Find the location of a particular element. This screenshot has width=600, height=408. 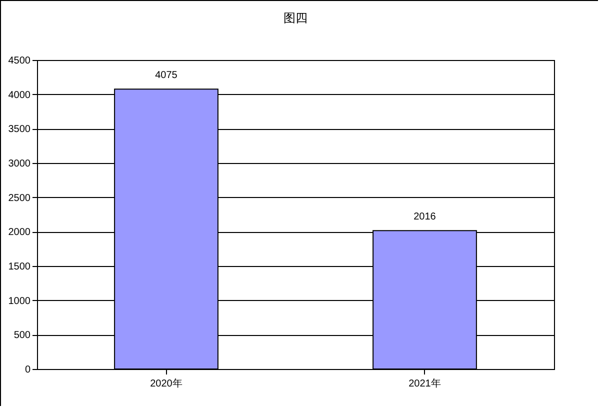

y-tick-label: 4500 is located at coordinates (19, 61).